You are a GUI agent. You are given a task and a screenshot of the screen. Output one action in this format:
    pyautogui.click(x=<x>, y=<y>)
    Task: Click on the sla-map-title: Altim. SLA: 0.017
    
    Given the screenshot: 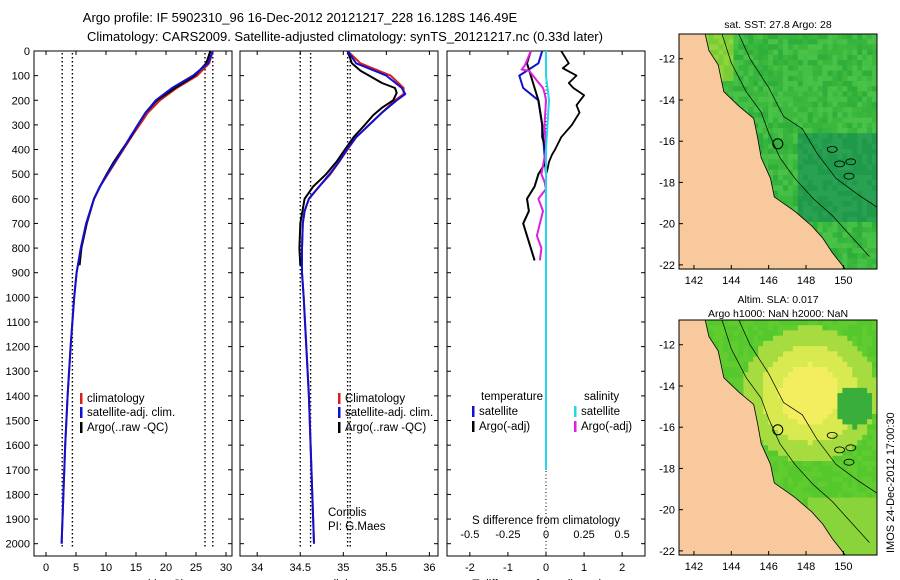 What is the action you would take?
    pyautogui.click(x=777, y=300)
    